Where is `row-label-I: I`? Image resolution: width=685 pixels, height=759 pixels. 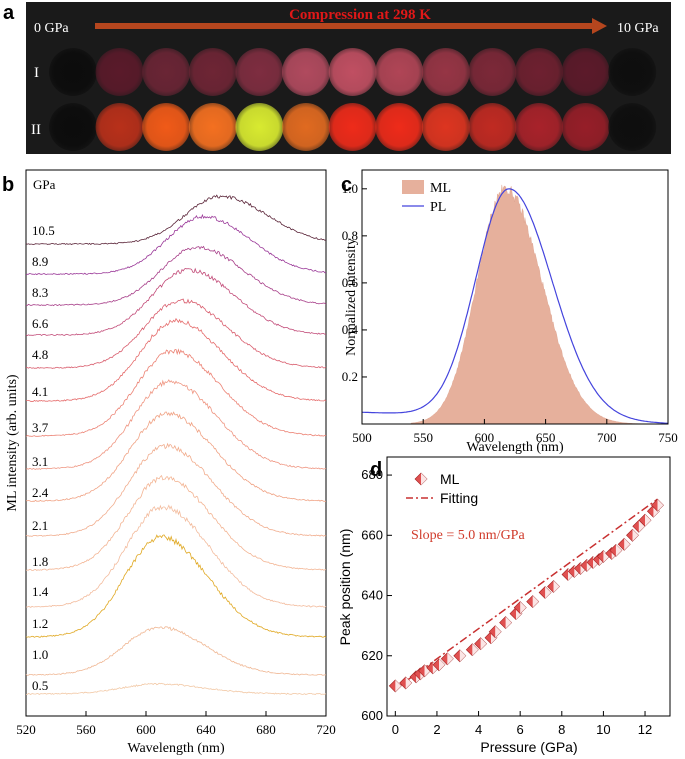 row-label-I: I is located at coordinates (36, 73).